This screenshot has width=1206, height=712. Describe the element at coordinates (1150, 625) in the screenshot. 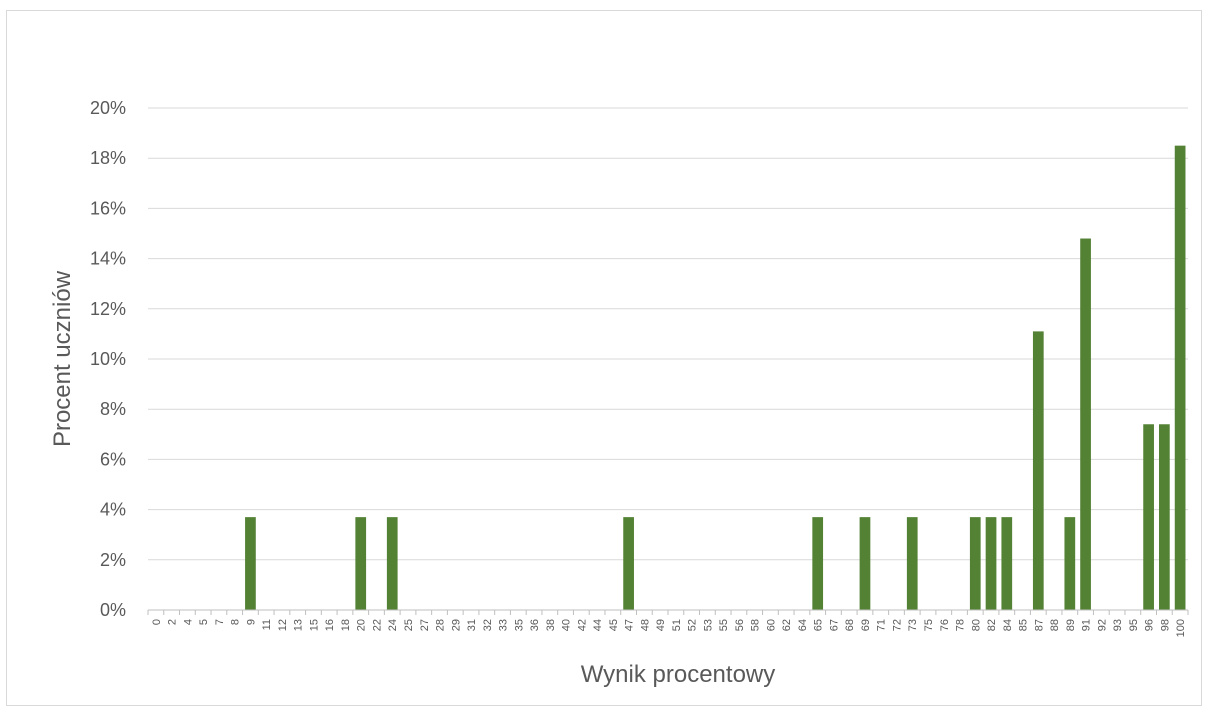

I see `x-tick-label: 96` at that location.